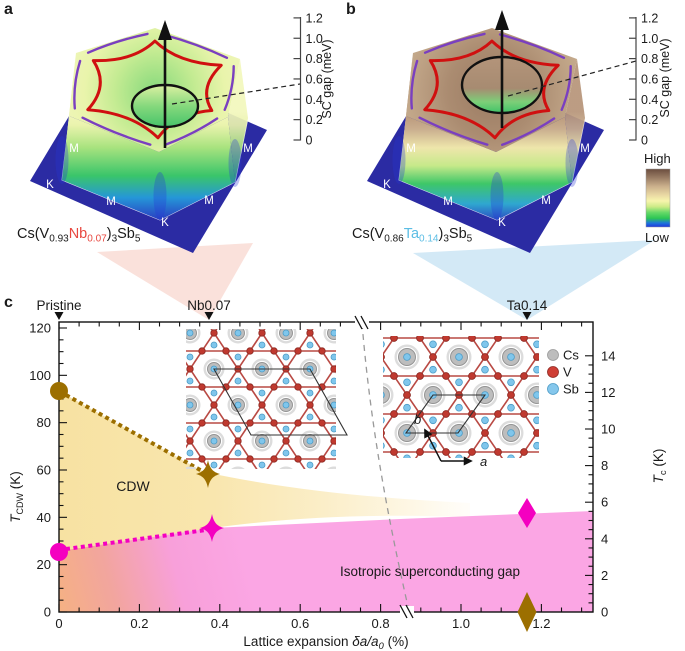  I want to click on unit-cell-right, so click(445, 414).